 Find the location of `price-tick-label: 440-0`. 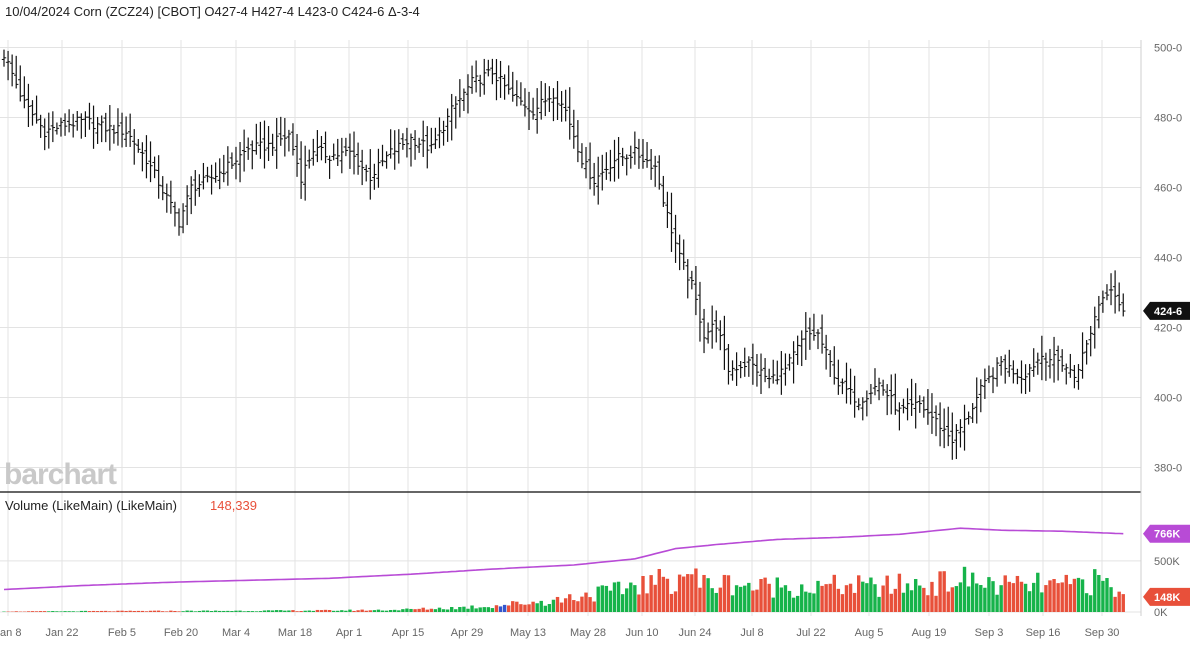

price-tick-label: 440-0 is located at coordinates (1168, 259).